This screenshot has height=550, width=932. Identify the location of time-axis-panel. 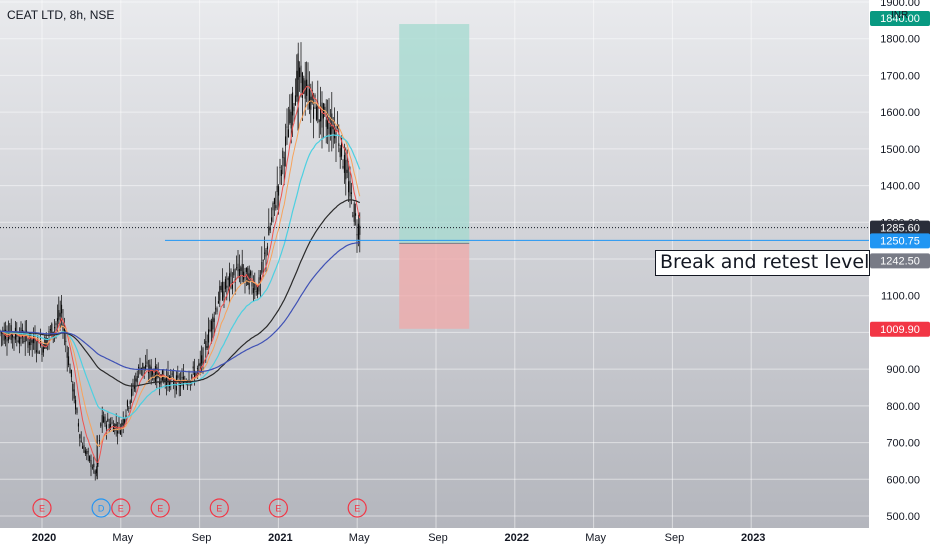
(434, 539).